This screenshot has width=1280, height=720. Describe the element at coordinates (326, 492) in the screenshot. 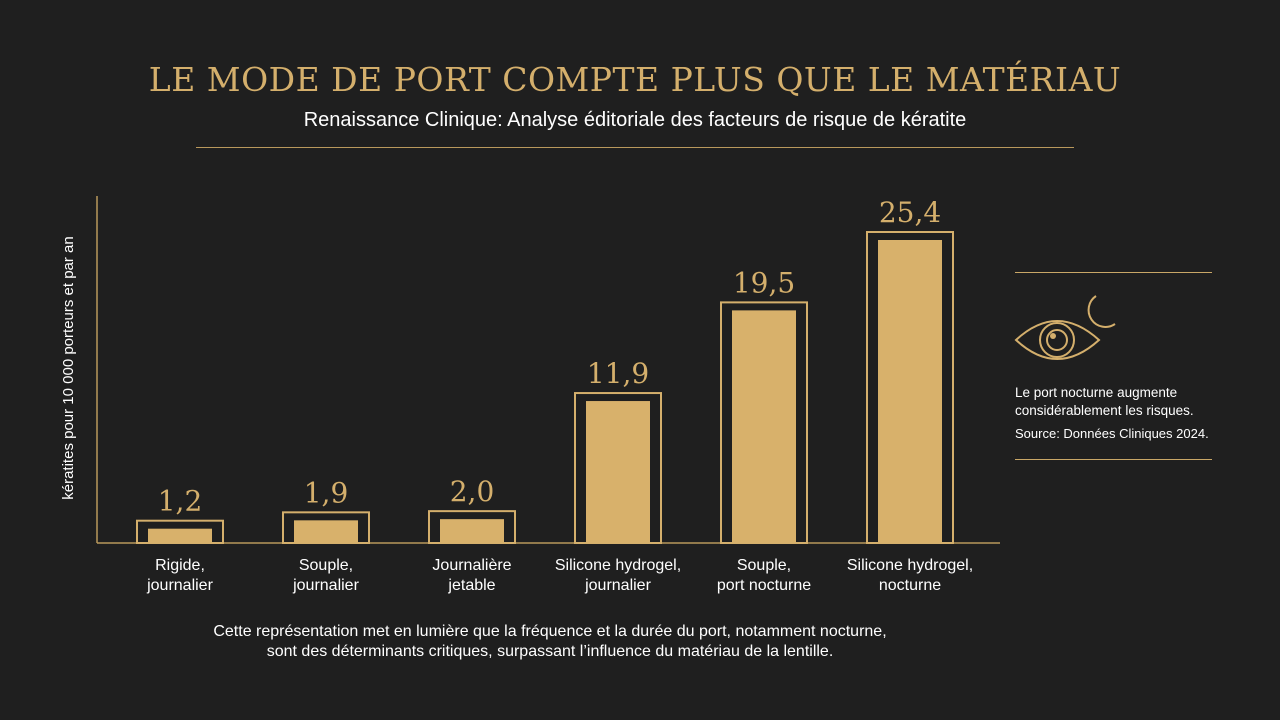

I see `data-label: 1,9` at that location.